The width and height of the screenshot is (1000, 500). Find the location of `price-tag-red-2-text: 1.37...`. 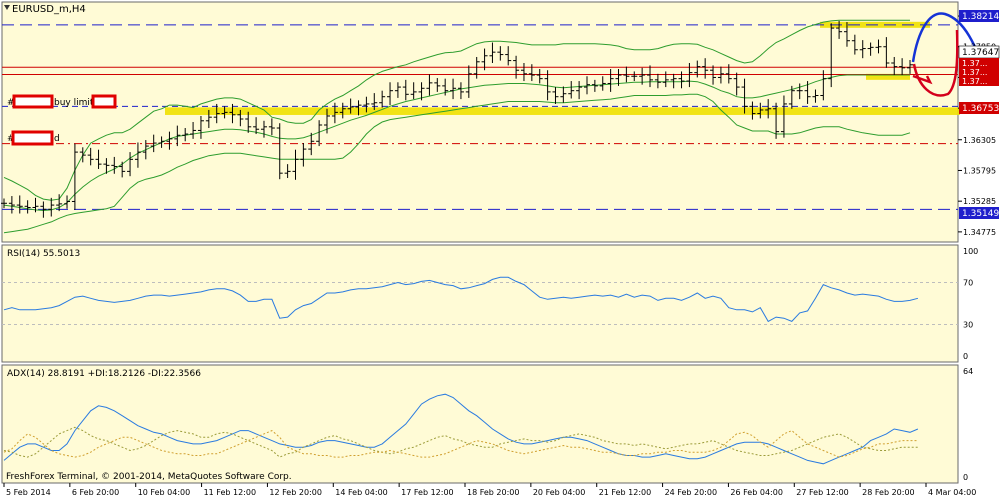

price-tag-red-2-text: 1.37... is located at coordinates (974, 72).